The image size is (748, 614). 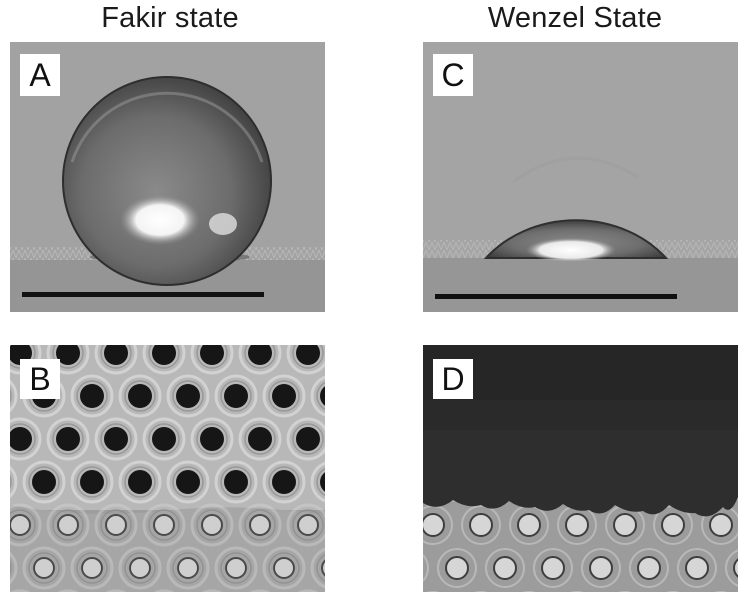 What do you see at coordinates (453, 75) in the screenshot?
I see `panel-label-c: C` at bounding box center [453, 75].